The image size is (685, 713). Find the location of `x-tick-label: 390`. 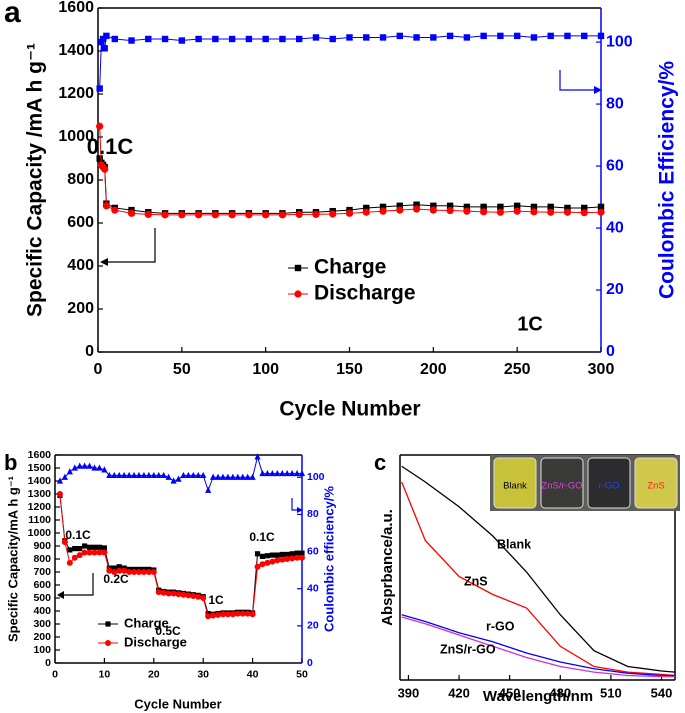

x-tick-label: 390 is located at coordinates (409, 693).